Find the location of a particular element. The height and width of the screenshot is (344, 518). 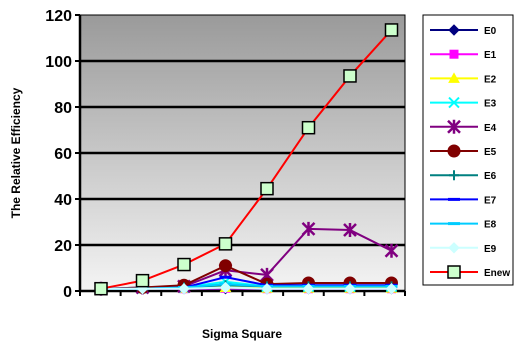

legend: E0 E1 E2 E3 E4 E5 E6 E7 E8 E9 Enew is located at coordinates (470, 151).